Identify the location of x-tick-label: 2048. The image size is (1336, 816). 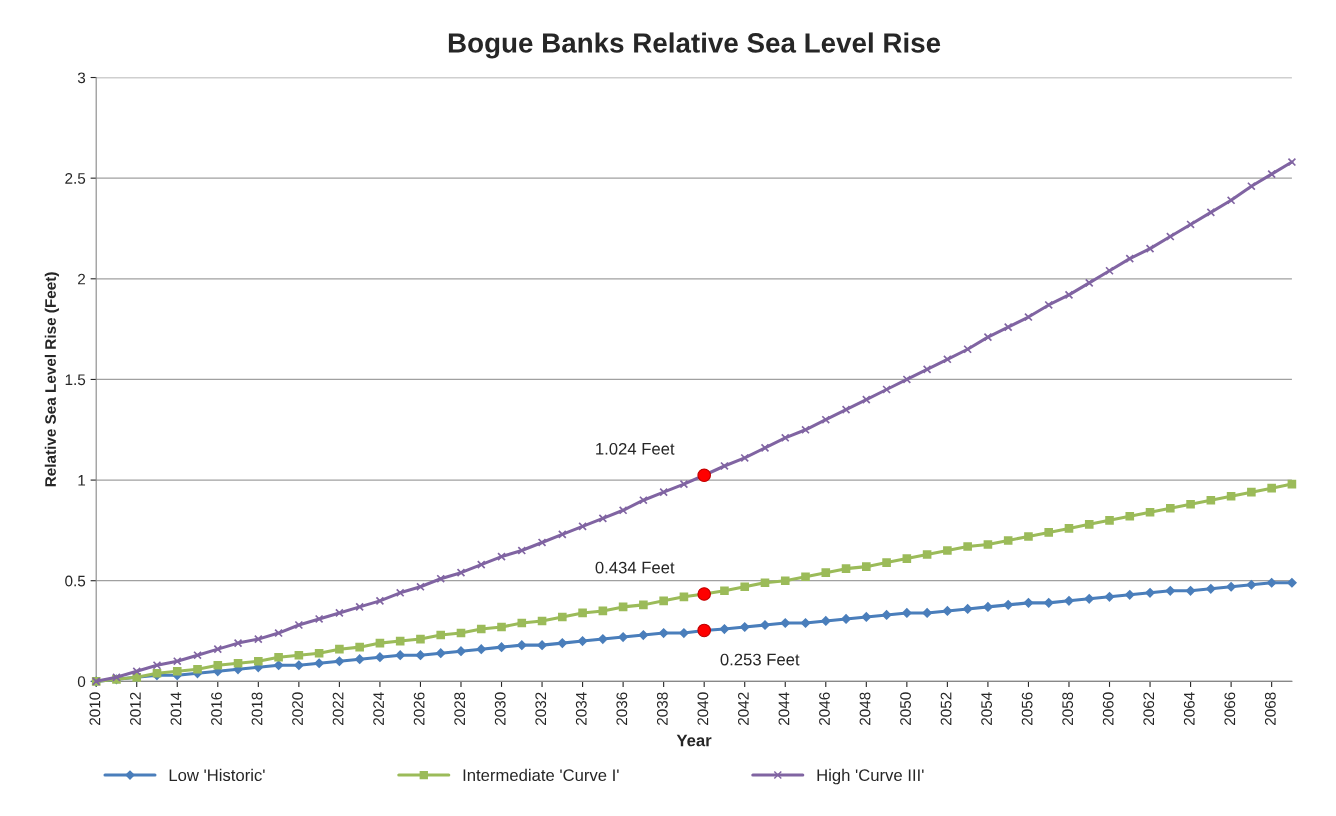
(865, 708).